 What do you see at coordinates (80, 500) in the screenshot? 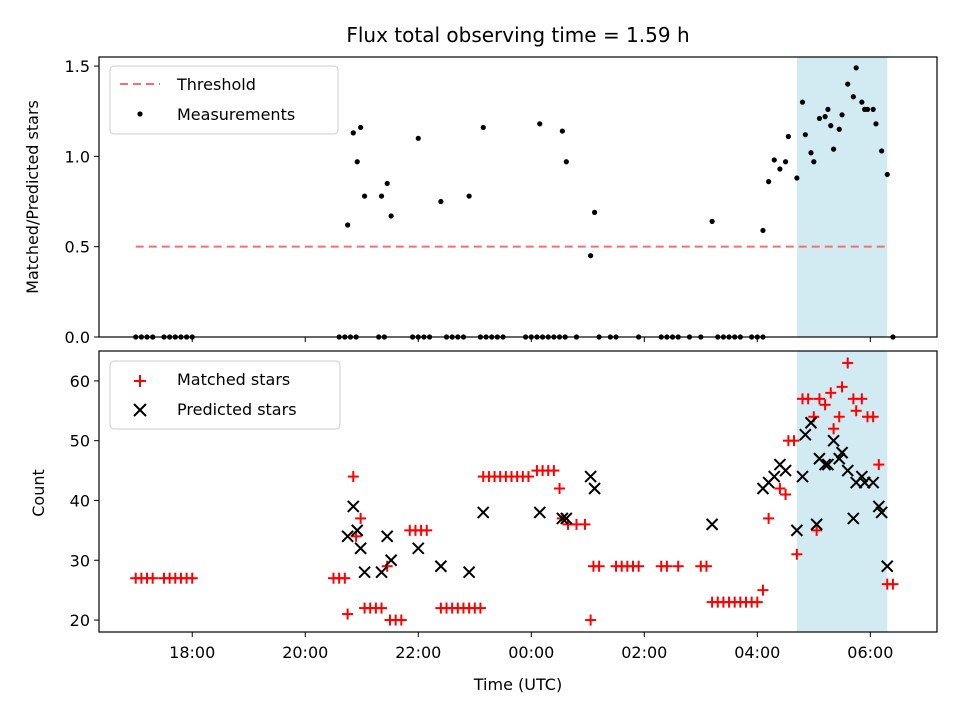
I see `bottom-y-tick-label: 40` at bounding box center [80, 500].